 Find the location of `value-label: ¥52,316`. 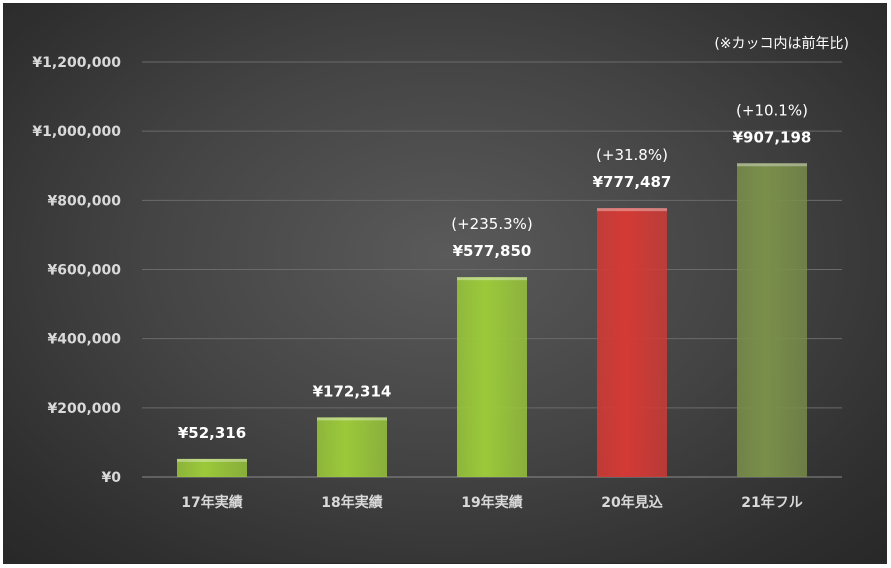

value-label: ¥52,316 is located at coordinates (212, 433).